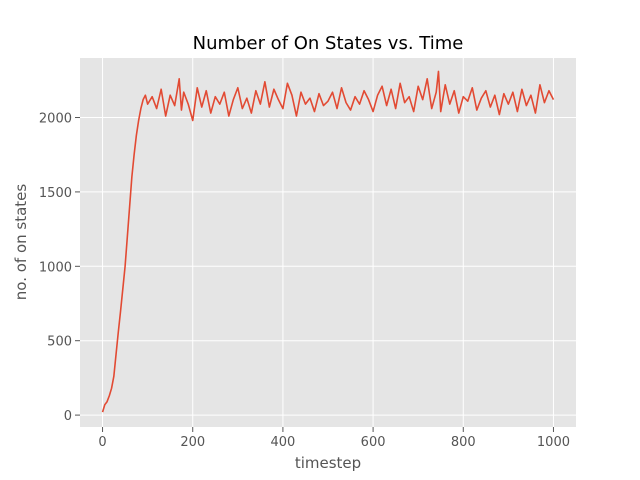 The width and height of the screenshot is (640, 480). Describe the element at coordinates (21, 242) in the screenshot. I see `y-axis-label: no. of on states` at that location.